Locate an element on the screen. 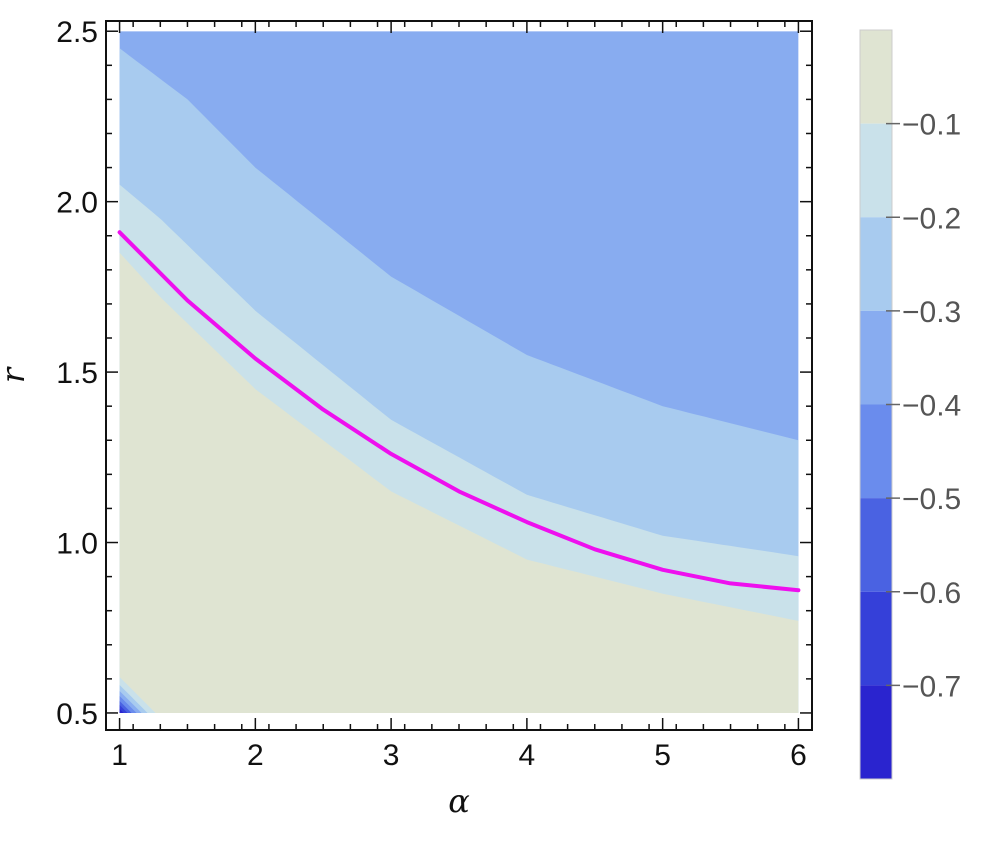 The width and height of the screenshot is (996, 844). colorbar-tick-label: −0.2 is located at coordinates (931, 218).